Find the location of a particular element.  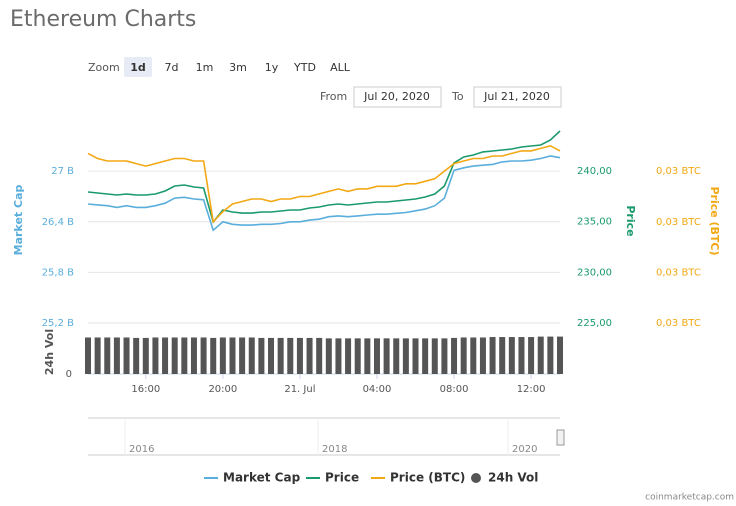

y-tick-label: 25,8 B is located at coordinates (58, 272).